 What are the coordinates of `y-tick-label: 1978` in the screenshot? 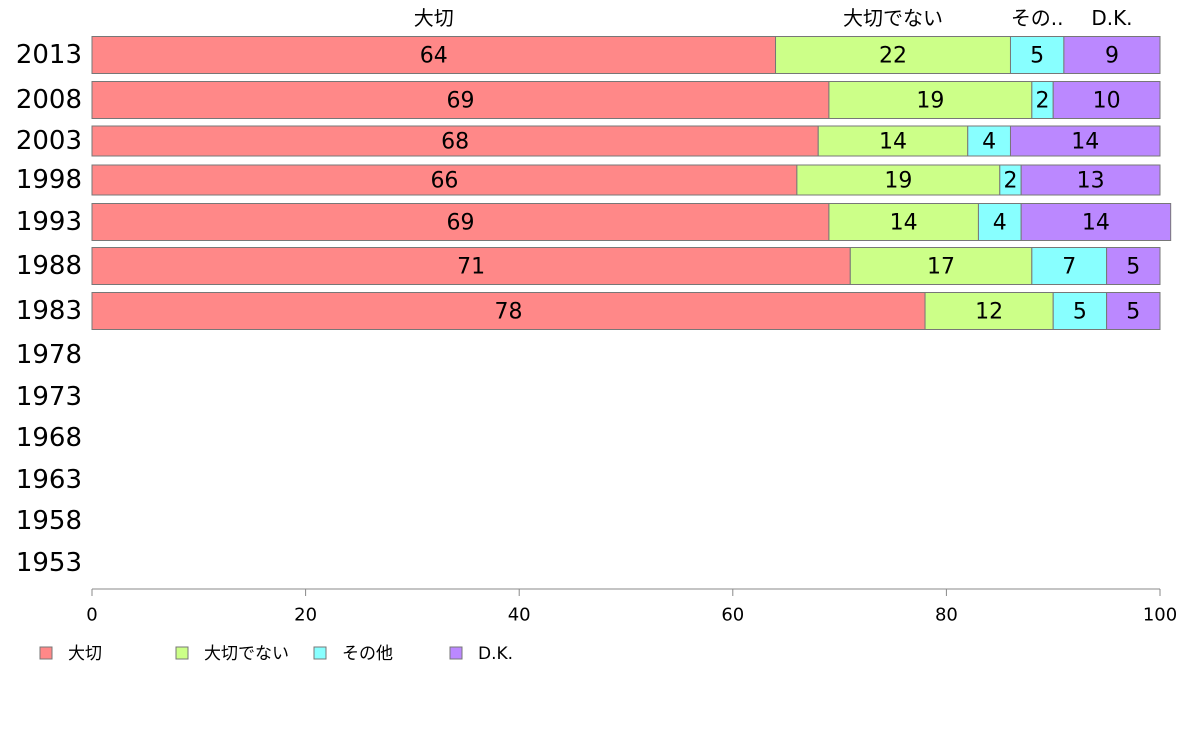 It's located at (49, 355).